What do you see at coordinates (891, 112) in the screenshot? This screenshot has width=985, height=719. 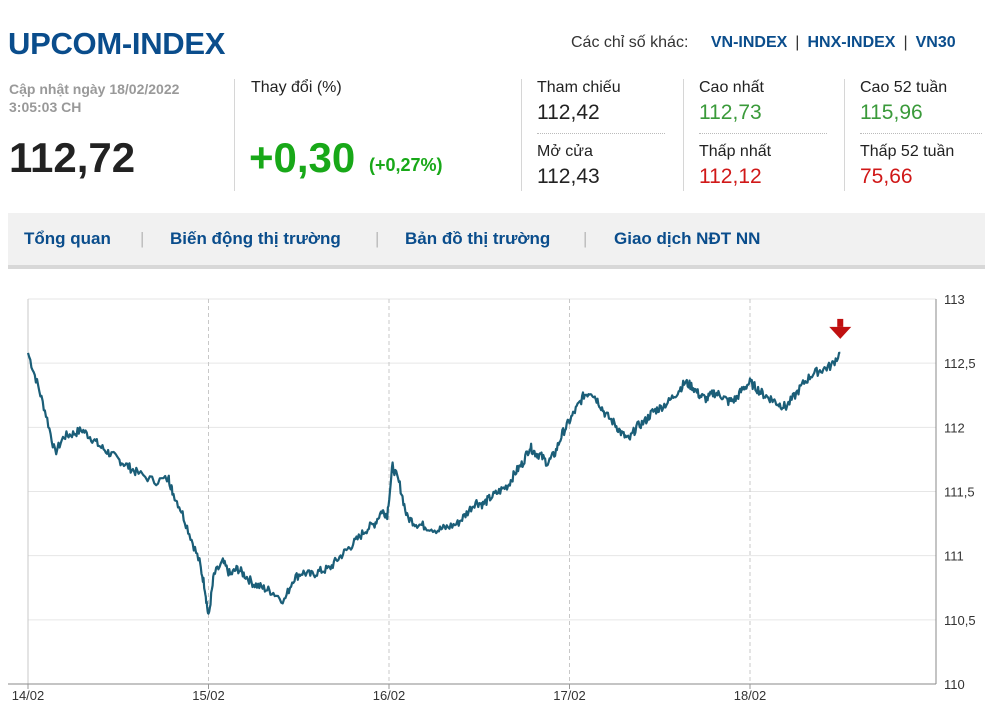 I see `high52-value: 115,96` at bounding box center [891, 112].